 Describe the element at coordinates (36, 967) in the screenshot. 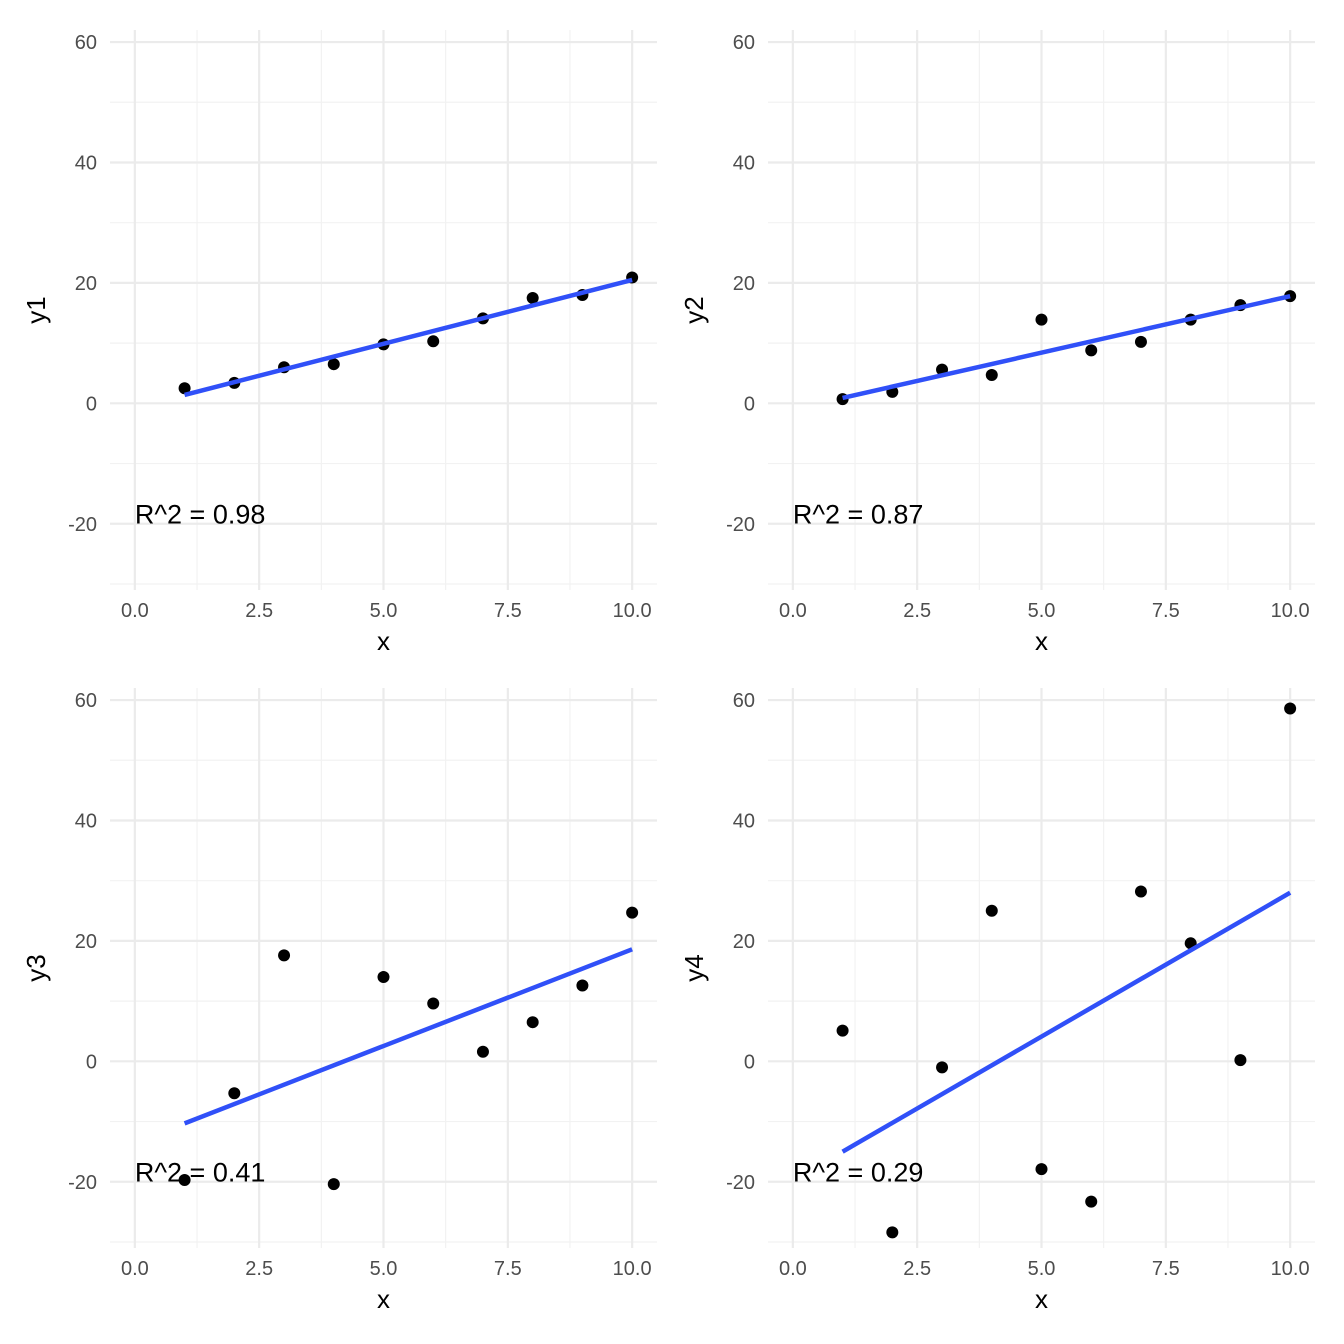

I see `y-axis-title: y3` at that location.